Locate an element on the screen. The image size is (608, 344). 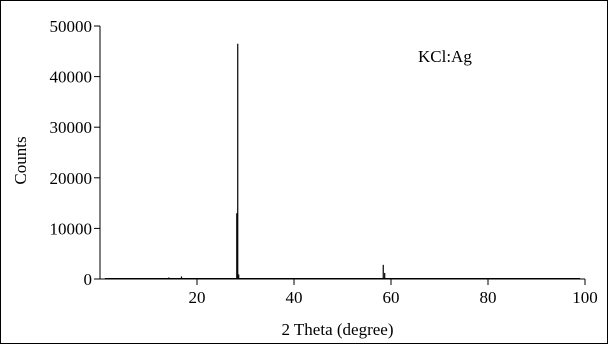
y-tick-label: 10000 is located at coordinates (71, 228).